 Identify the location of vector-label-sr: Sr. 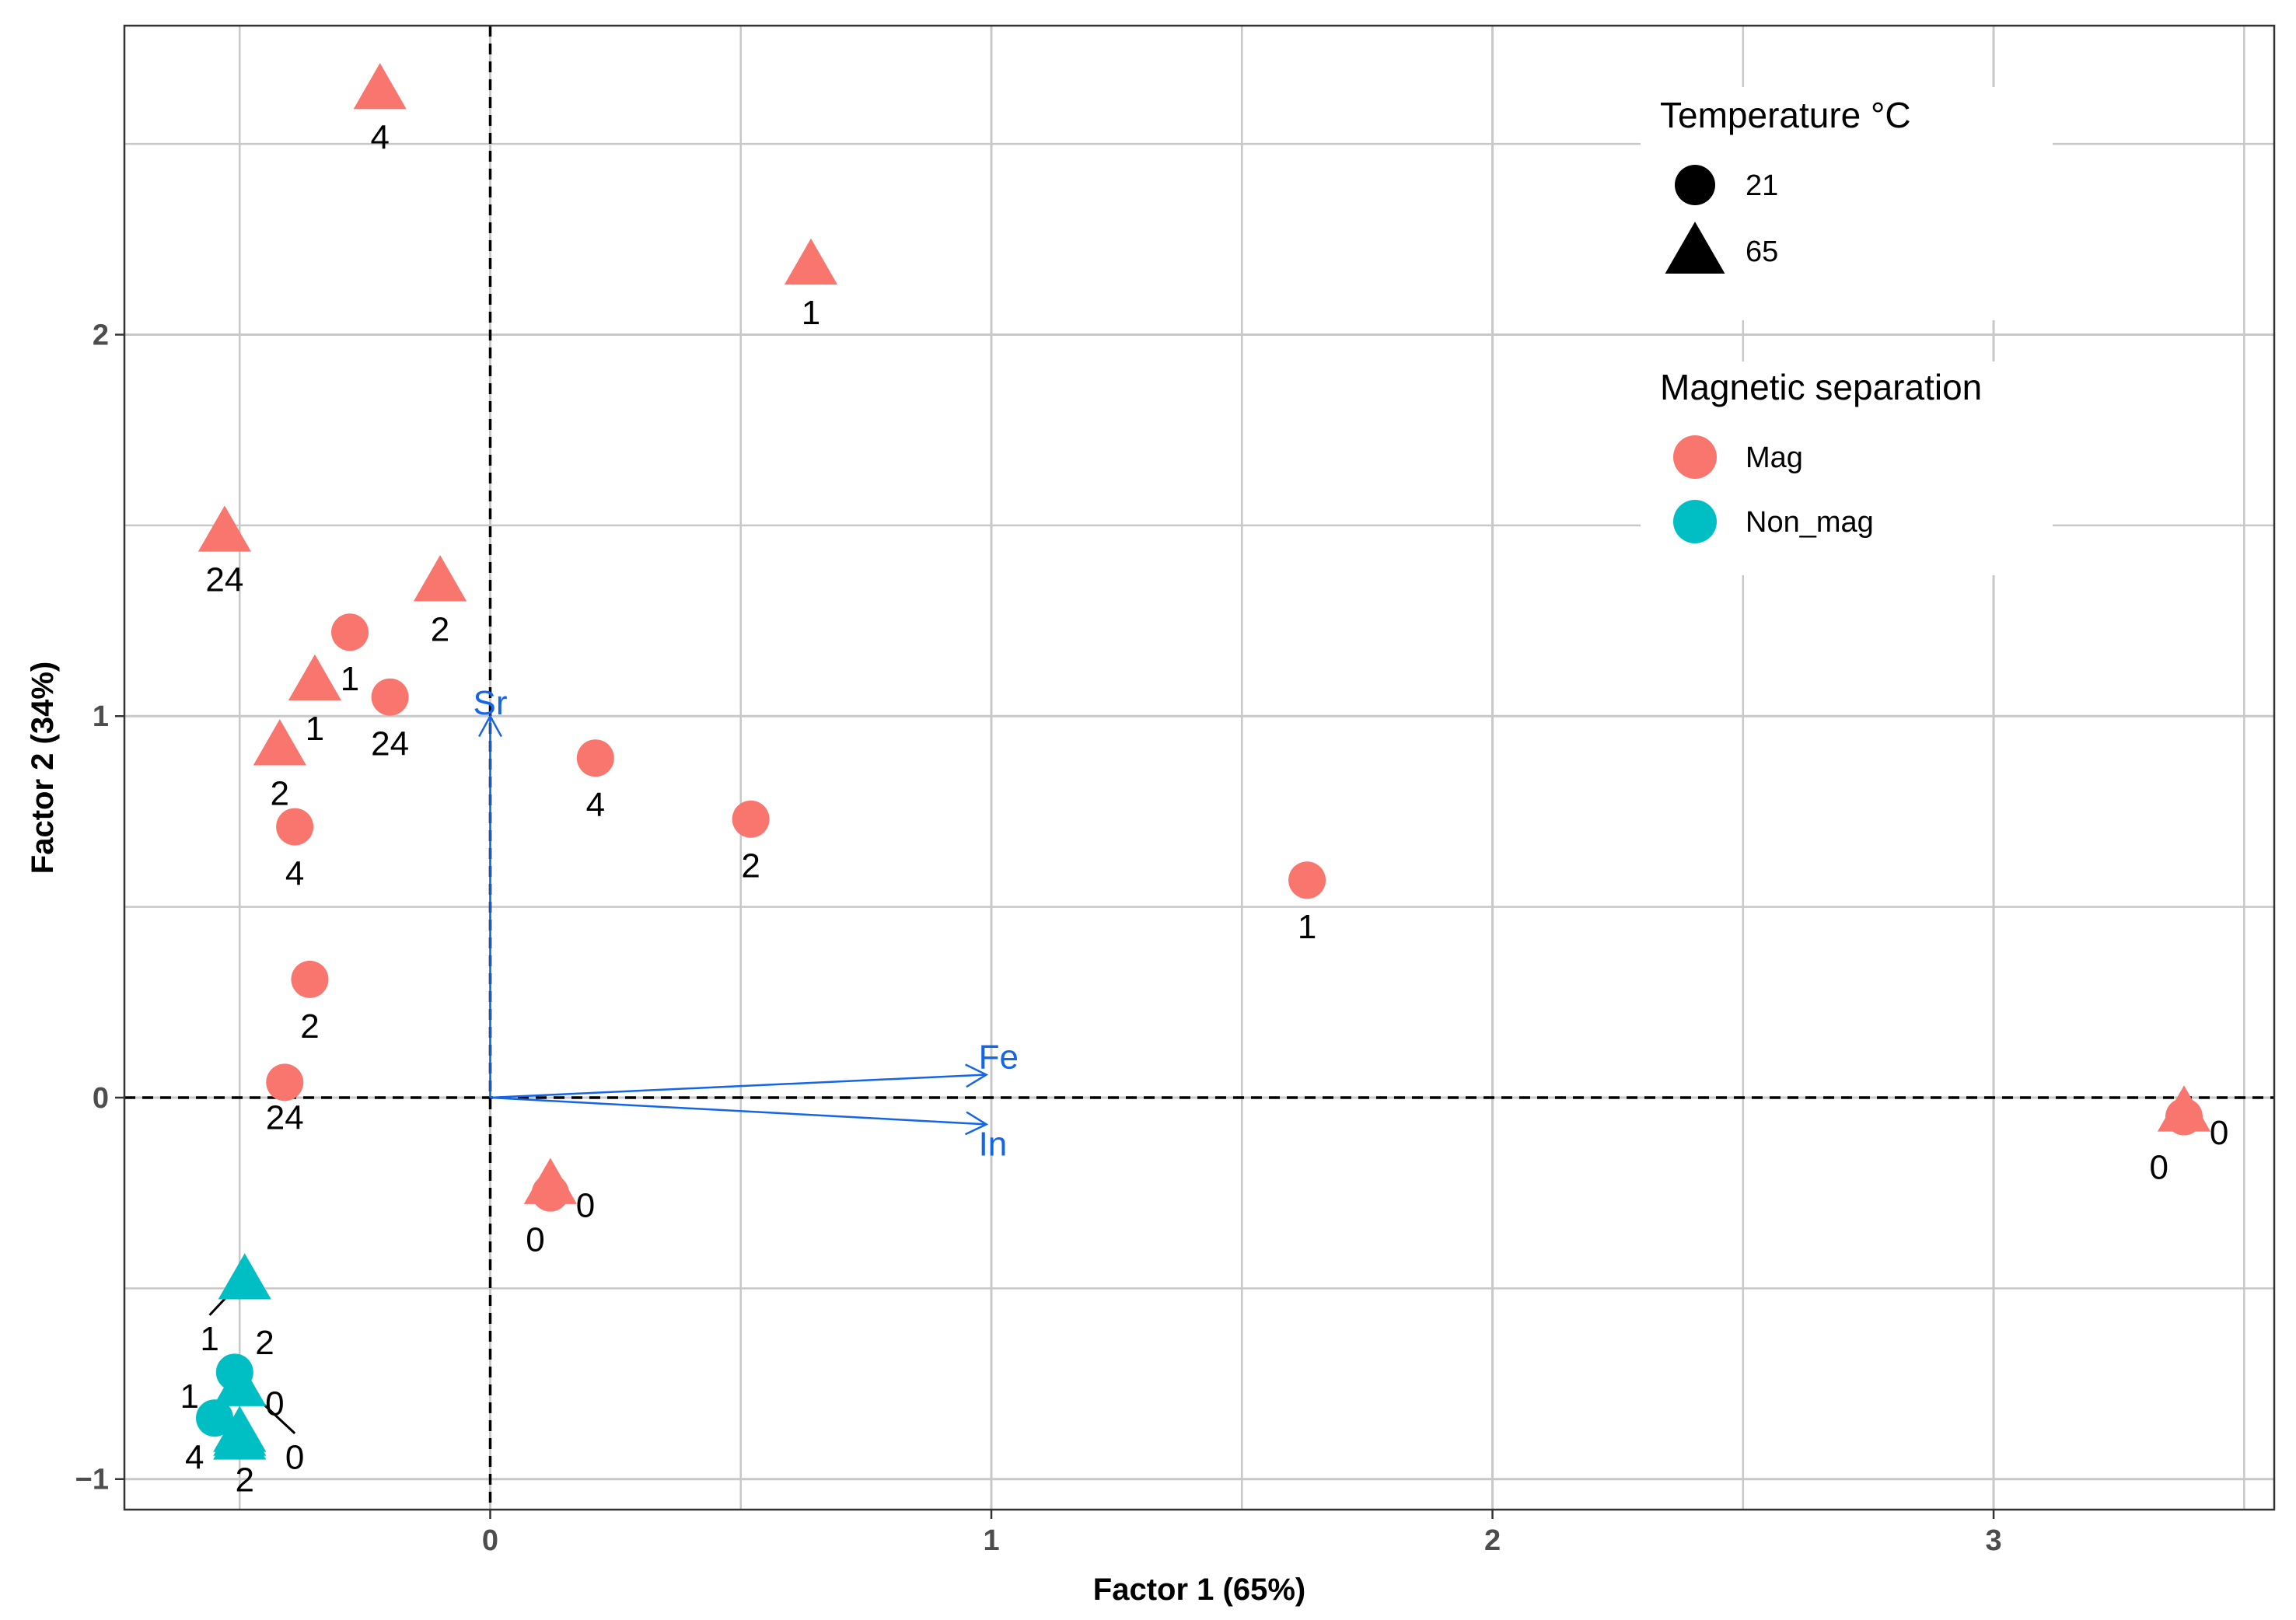
(491, 703).